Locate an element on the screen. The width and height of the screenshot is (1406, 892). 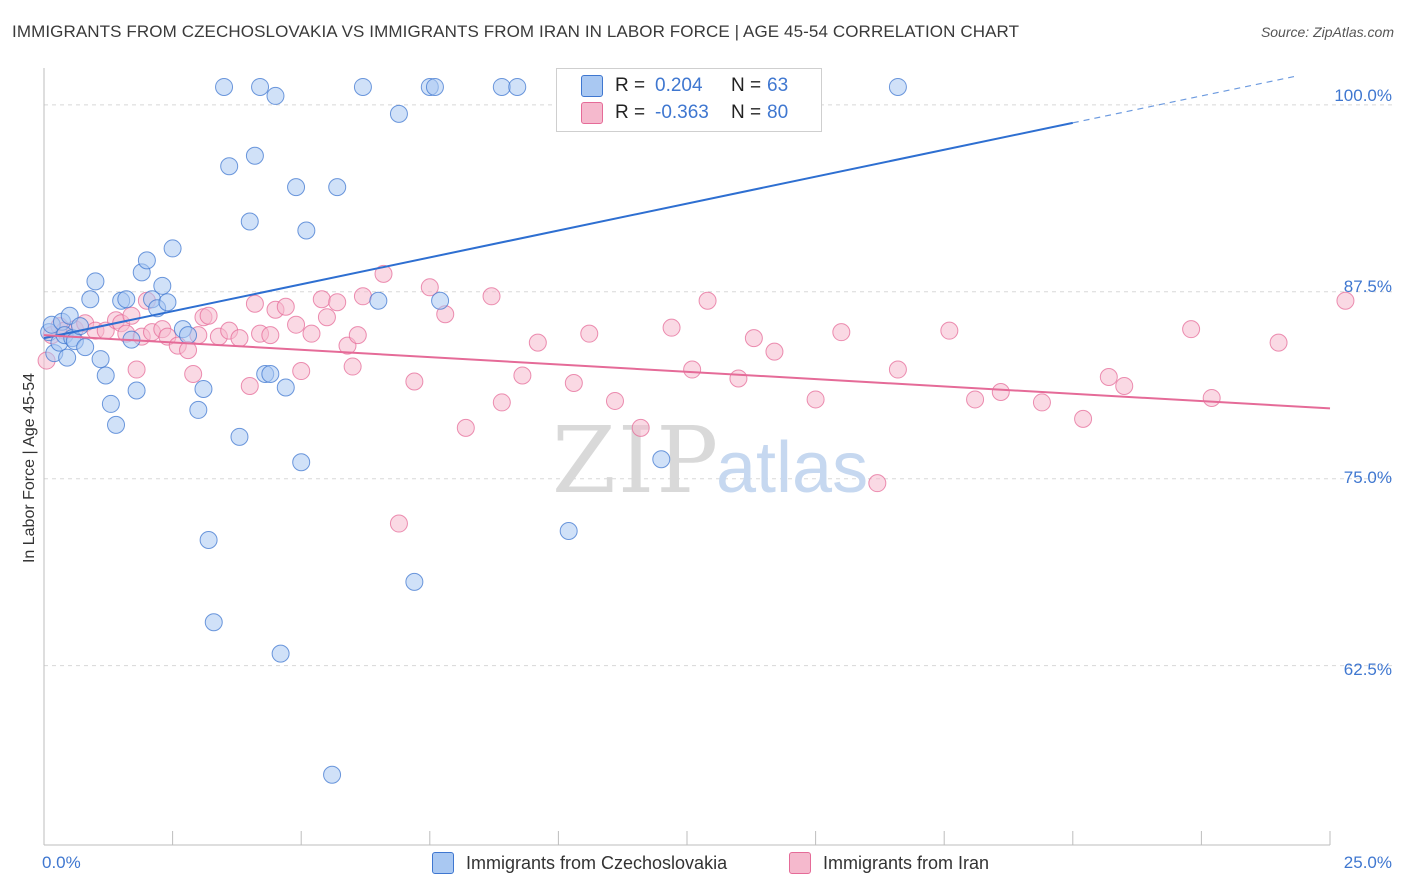
iran-trend-line is located at coordinates (687, 372).